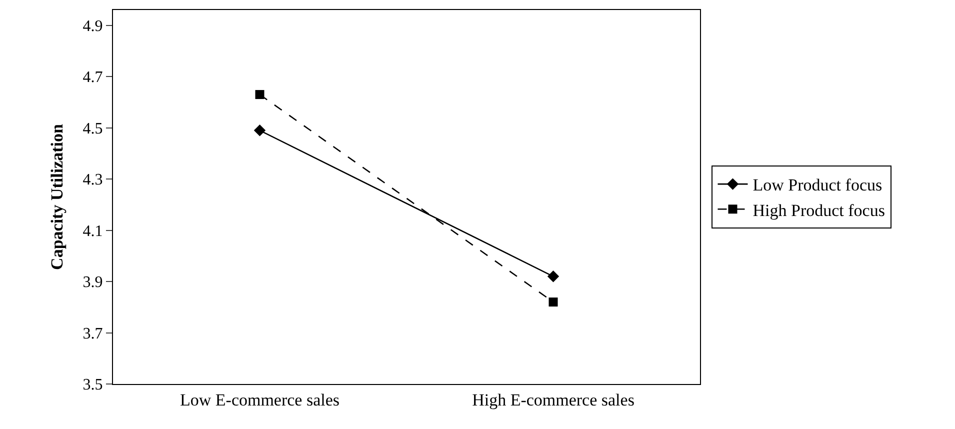  I want to click on legend-label: High Product focus, so click(818, 210).